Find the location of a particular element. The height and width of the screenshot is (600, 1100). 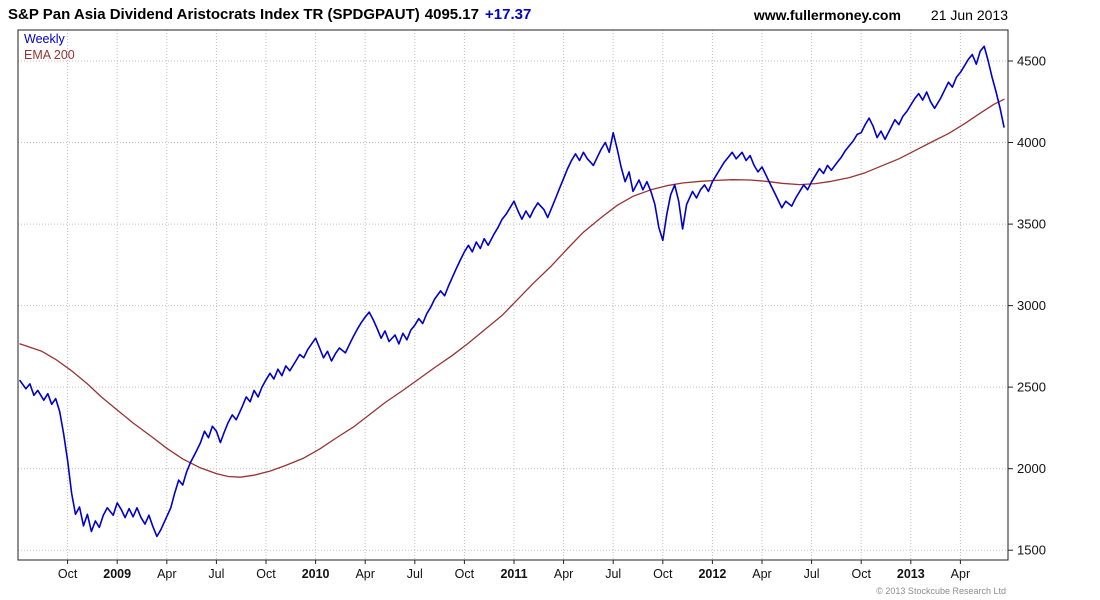

y-tick-label: 2500 is located at coordinates (1031, 387).